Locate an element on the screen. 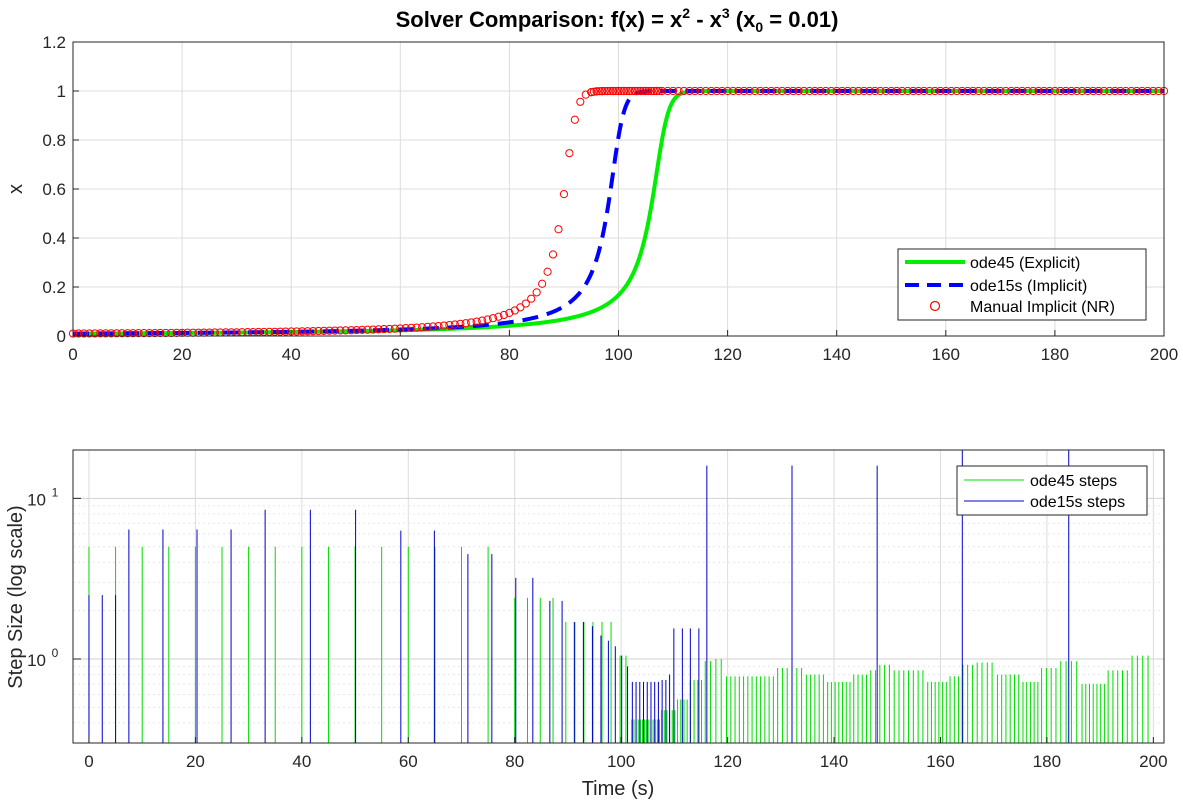 The image size is (1183, 804). top-x-tick-label: 140 is located at coordinates (837, 354).